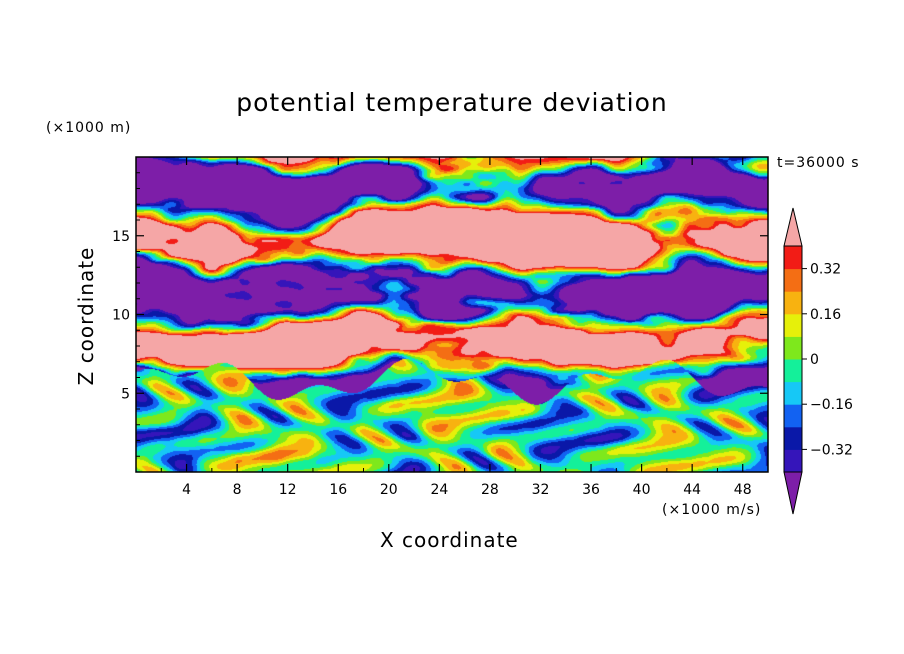 The image size is (904, 654). I want to click on chart-title: potential temperature deviation, so click(452, 102).